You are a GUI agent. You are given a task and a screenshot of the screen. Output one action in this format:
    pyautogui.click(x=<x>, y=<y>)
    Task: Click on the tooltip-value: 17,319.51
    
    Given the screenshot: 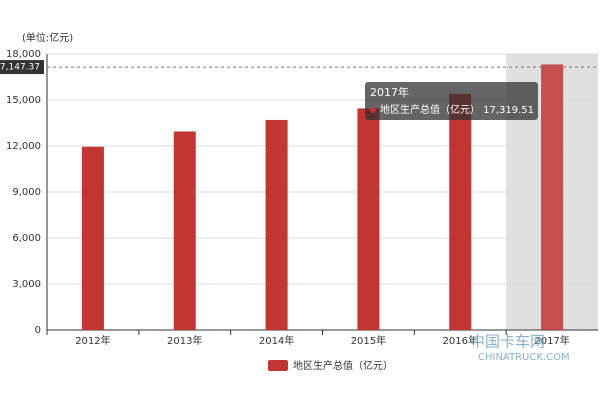 What is the action you would take?
    pyautogui.click(x=508, y=110)
    